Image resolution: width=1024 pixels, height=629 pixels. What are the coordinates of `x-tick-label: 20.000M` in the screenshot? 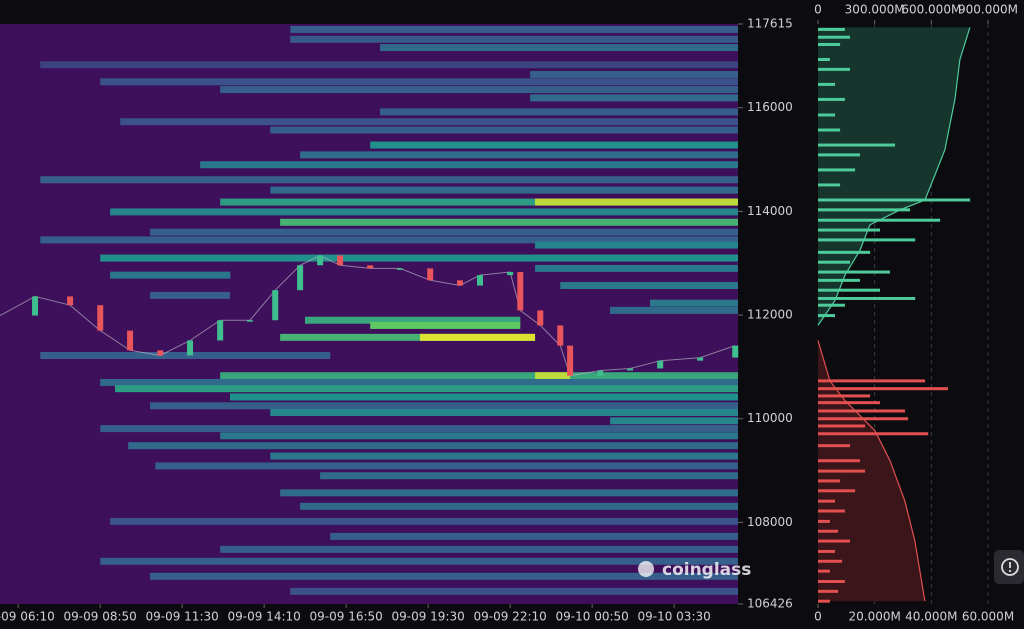 It's located at (874, 617).